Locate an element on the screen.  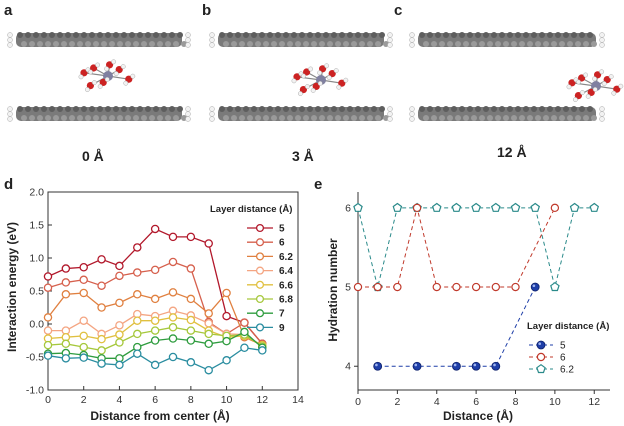
series-line is located at coordinates (476, 247).